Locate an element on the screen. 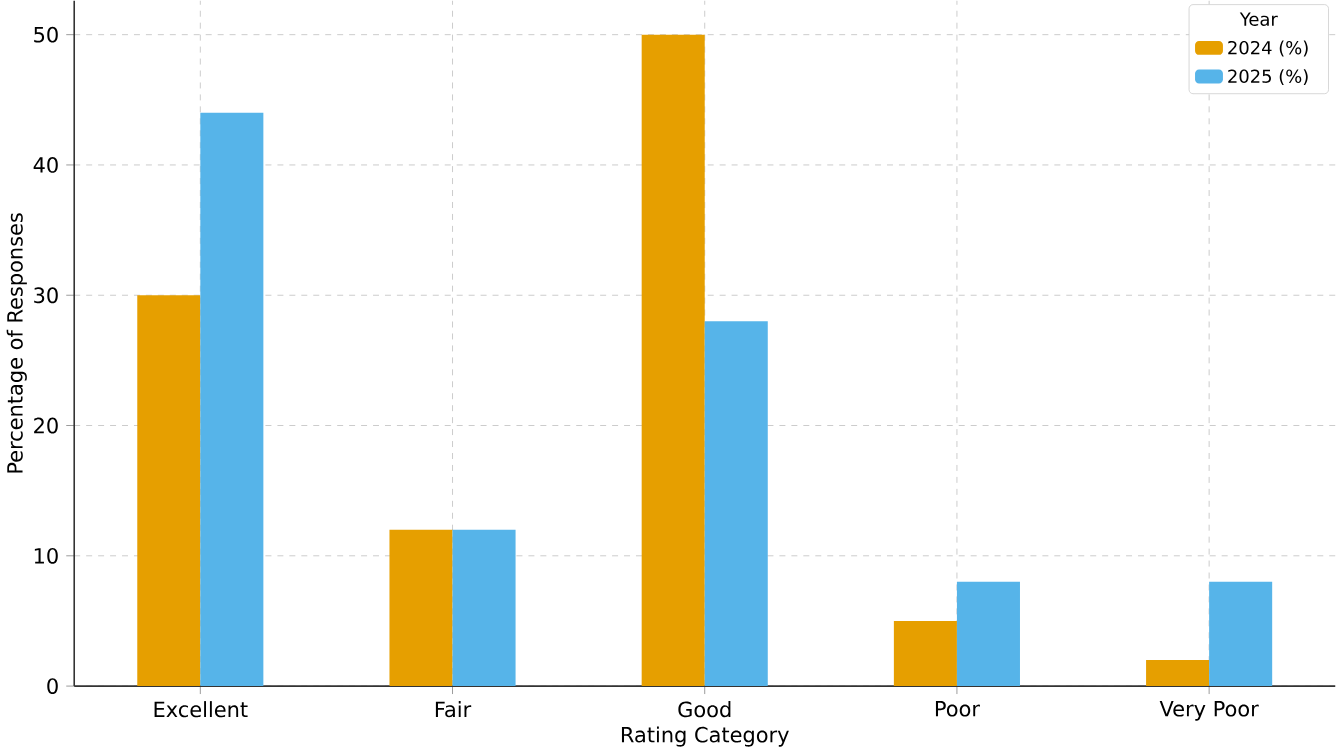  x-tick-label: Excellent is located at coordinates (201, 709).